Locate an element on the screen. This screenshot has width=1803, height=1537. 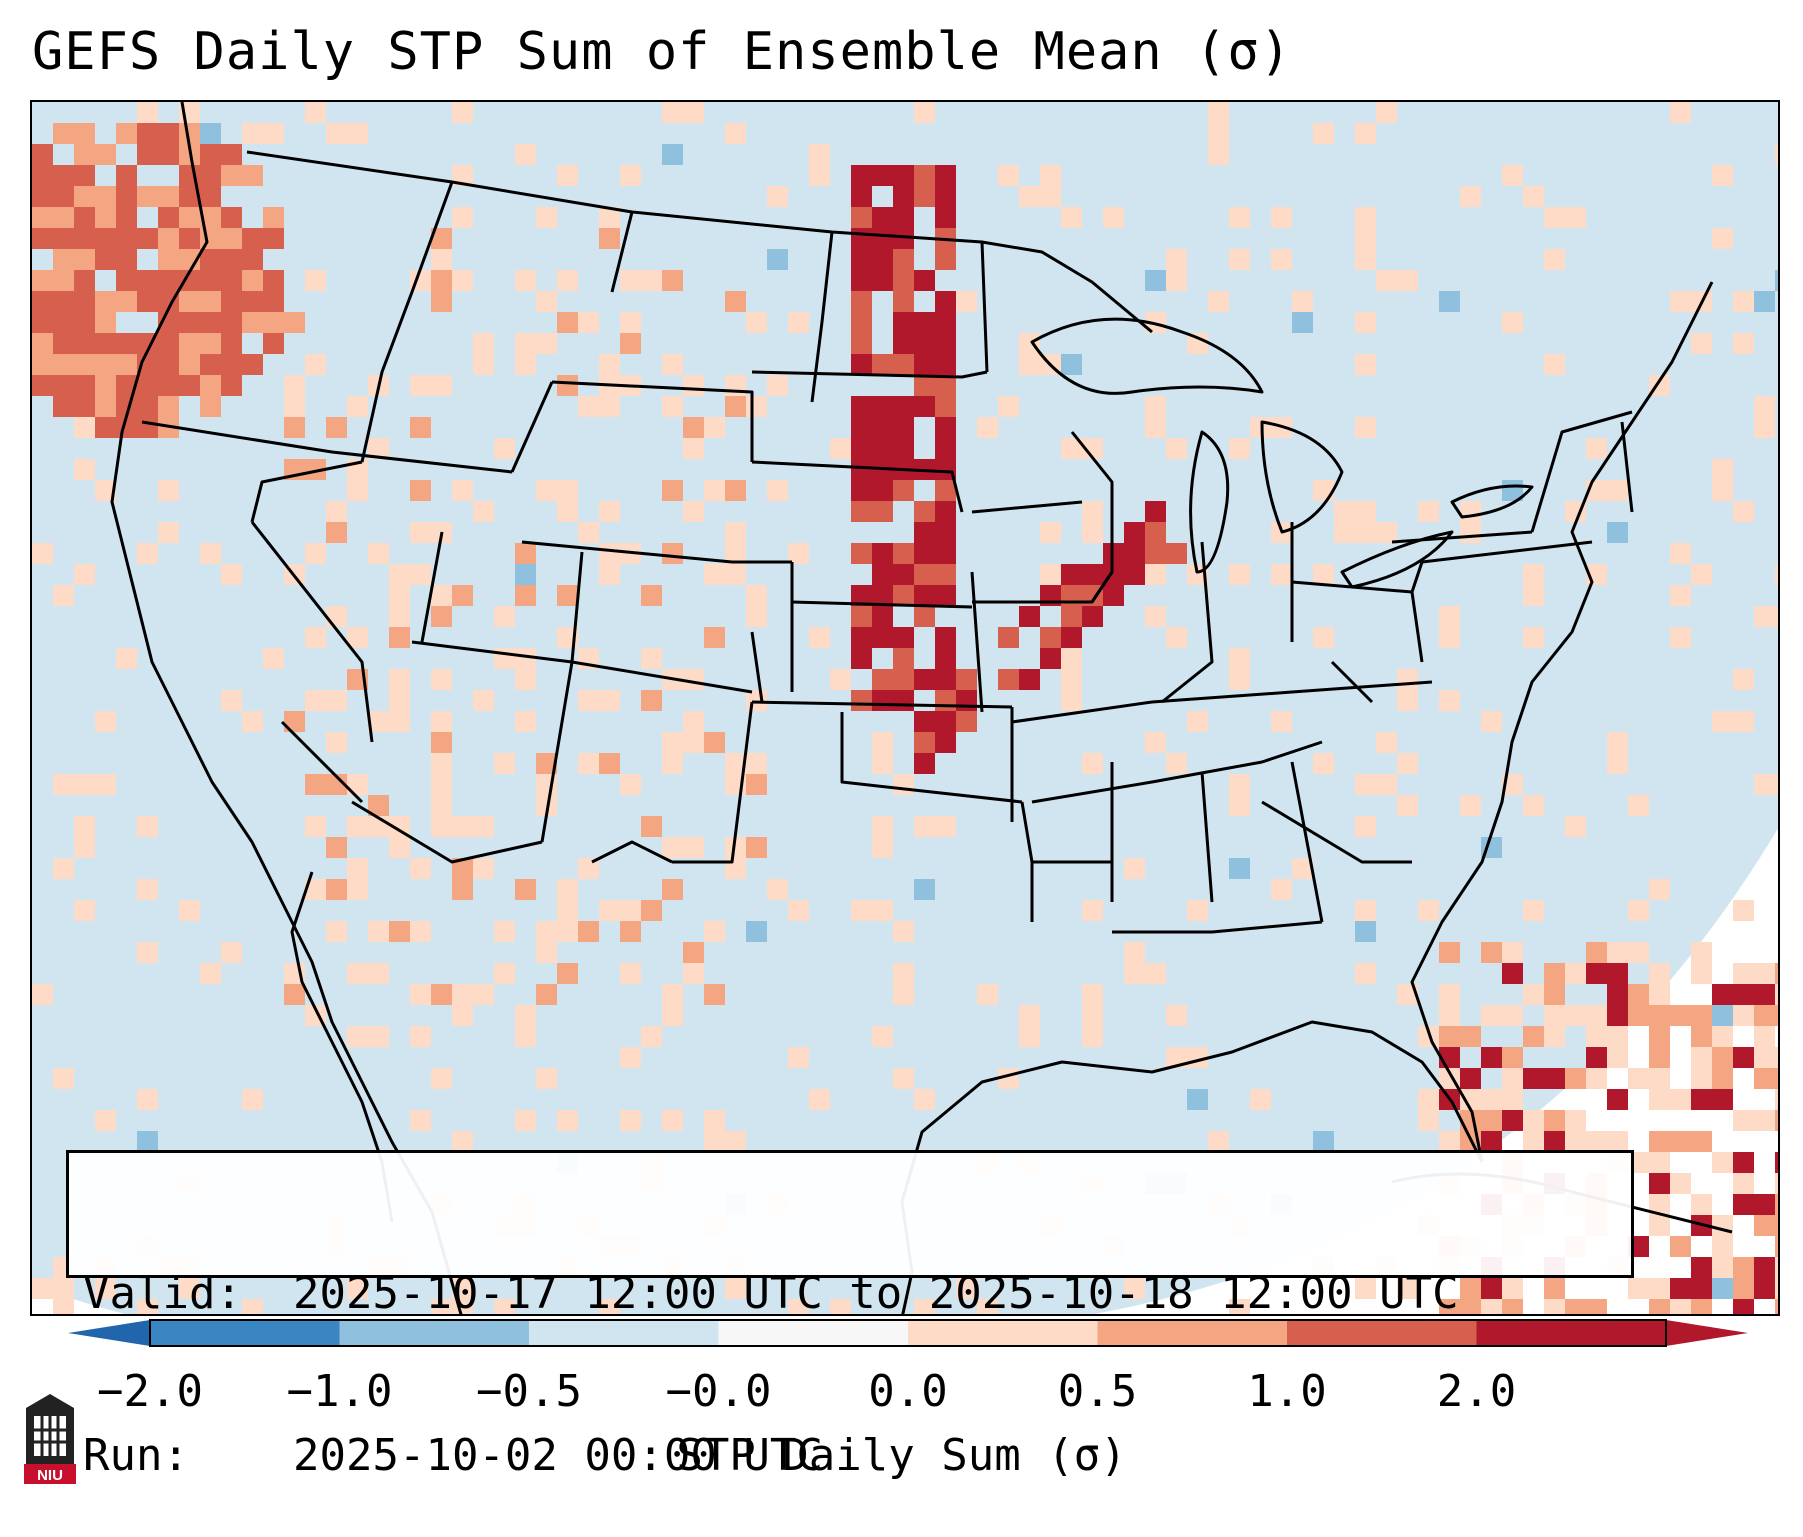
colorbar-under-arrow is located at coordinates (109, 1333).